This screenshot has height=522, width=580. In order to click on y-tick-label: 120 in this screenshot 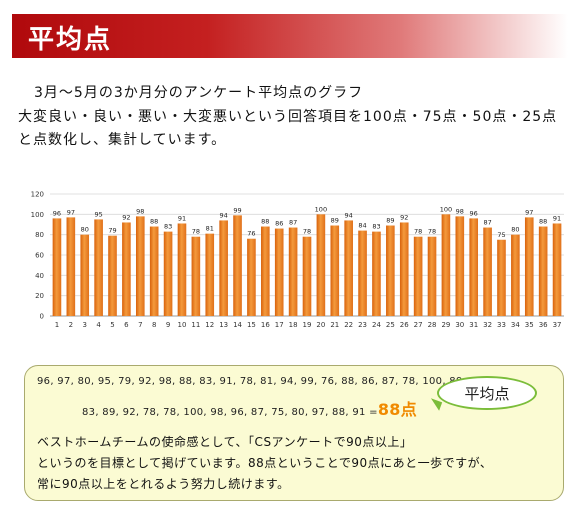, I will do `click(37, 195)`.